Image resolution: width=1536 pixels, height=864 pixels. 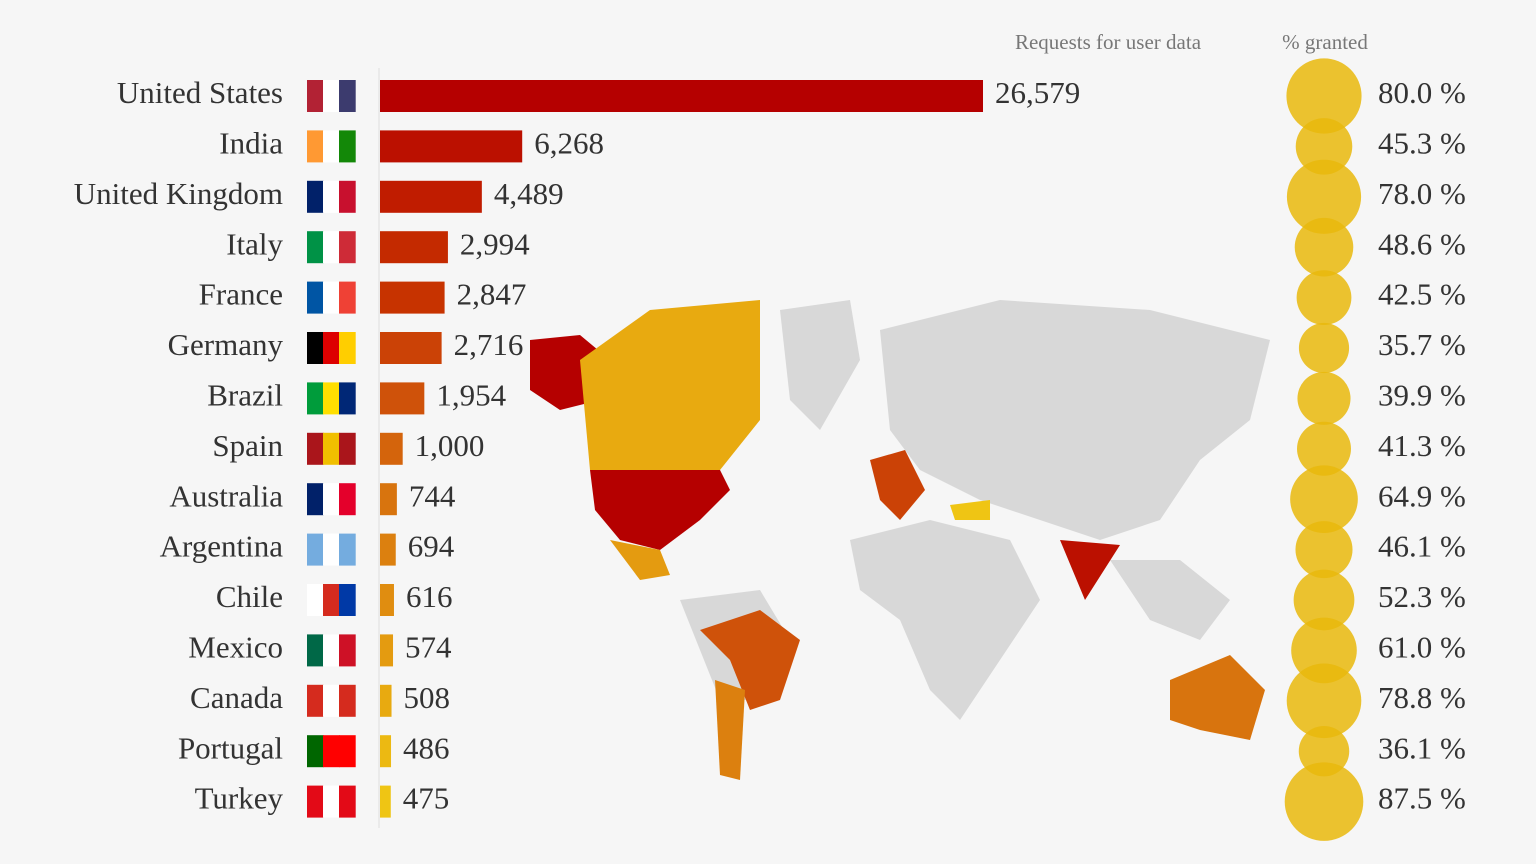 I want to click on value-label: 61.0 %, so click(x=1422, y=647).